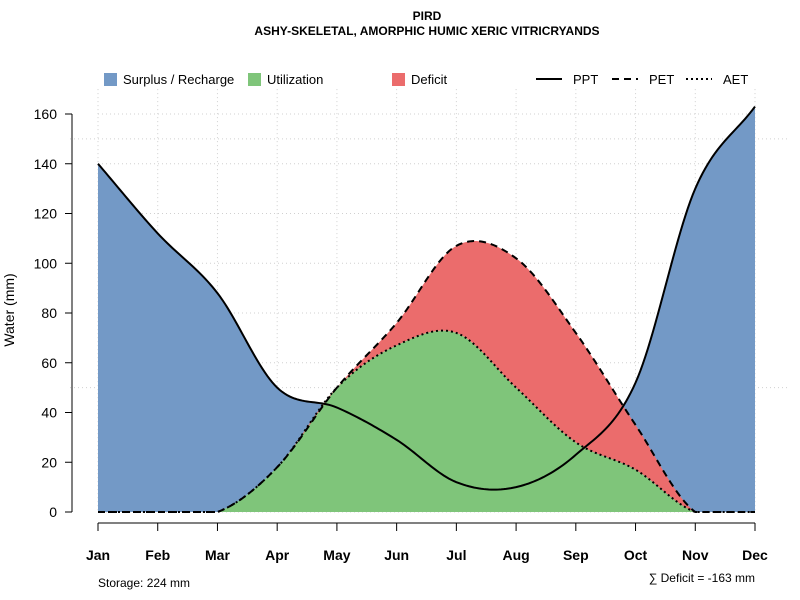  What do you see at coordinates (585, 79) in the screenshot?
I see `legend-label: PPT` at bounding box center [585, 79].